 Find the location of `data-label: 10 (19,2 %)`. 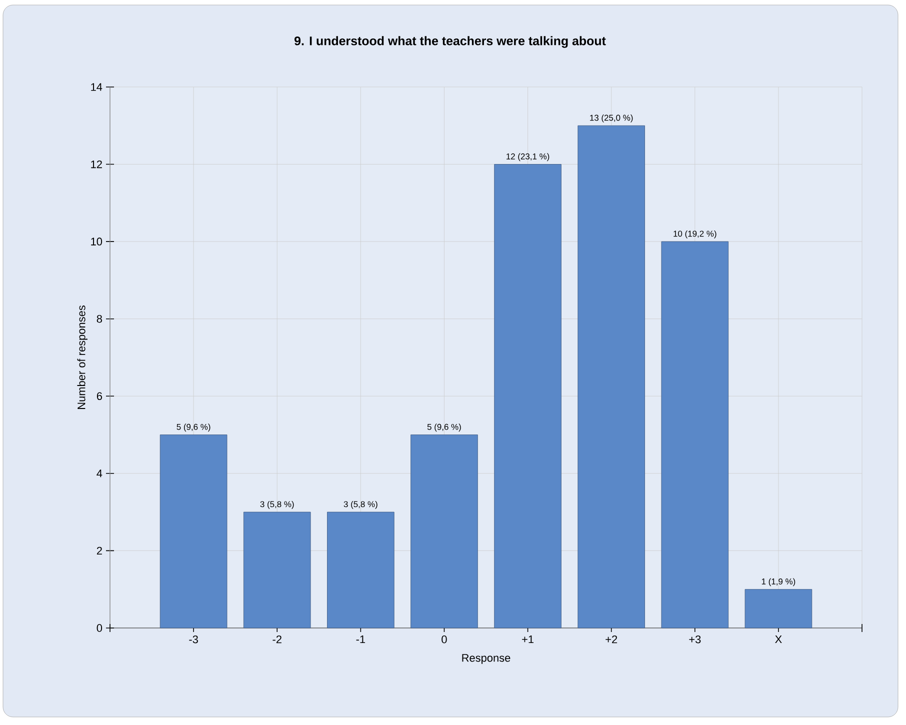

data-label: 10 (19,2 %) is located at coordinates (695, 234).